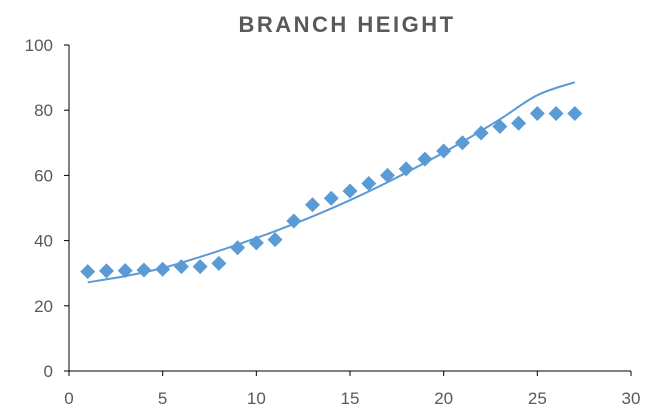 The width and height of the screenshot is (645, 412). I want to click on x-tick-label: 5, so click(162, 398).